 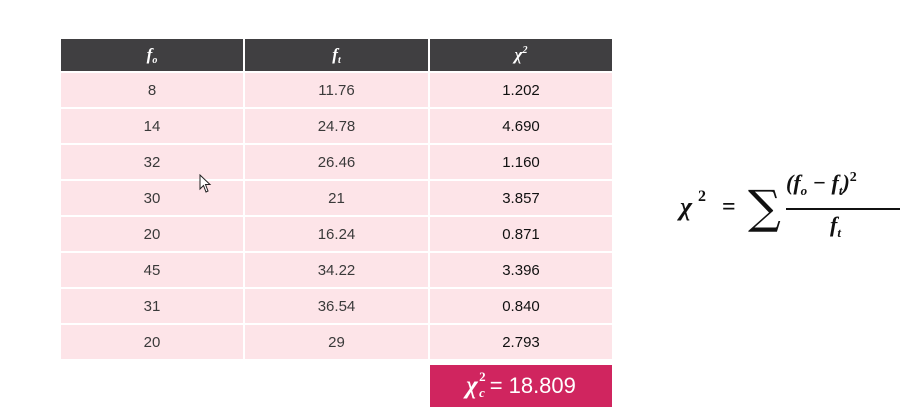 I want to click on cell-chi-square: 2.793, so click(x=521, y=341).